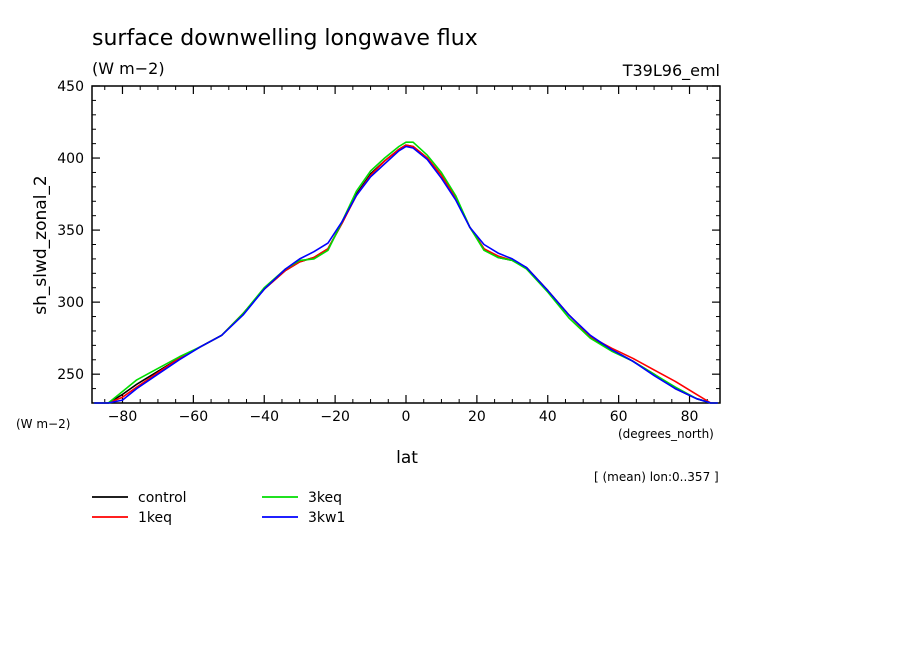  Describe the element at coordinates (70, 303) in the screenshot. I see `y-tick-label: 300` at that location.